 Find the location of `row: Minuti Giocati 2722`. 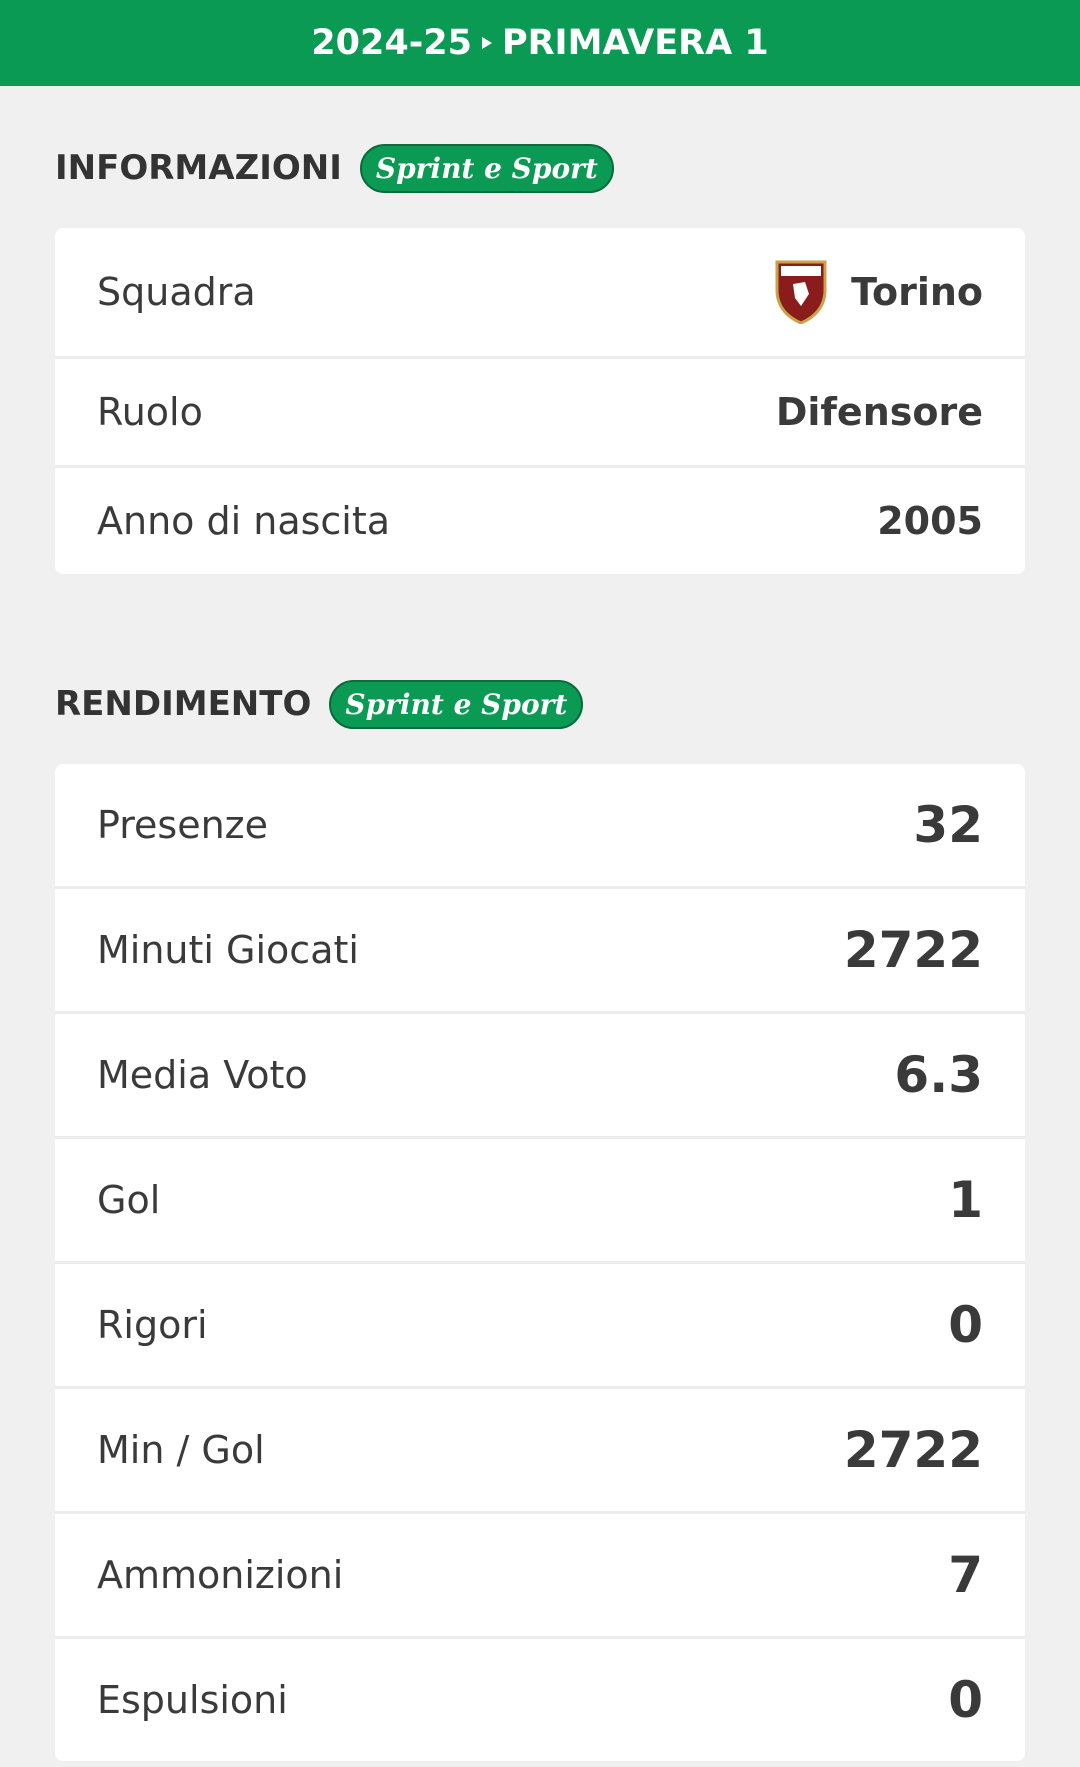

row: Minuti Giocati 2722 is located at coordinates (540, 951).